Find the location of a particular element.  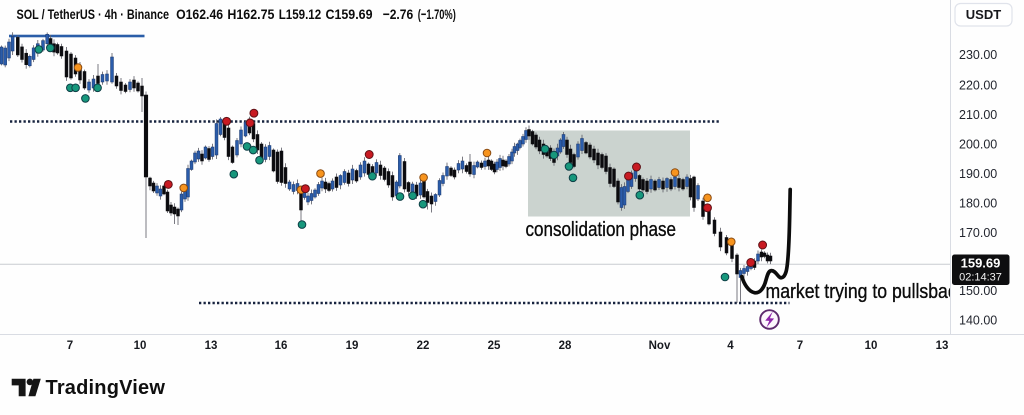

svg-text: −2.76 is located at coordinates (398, 15).